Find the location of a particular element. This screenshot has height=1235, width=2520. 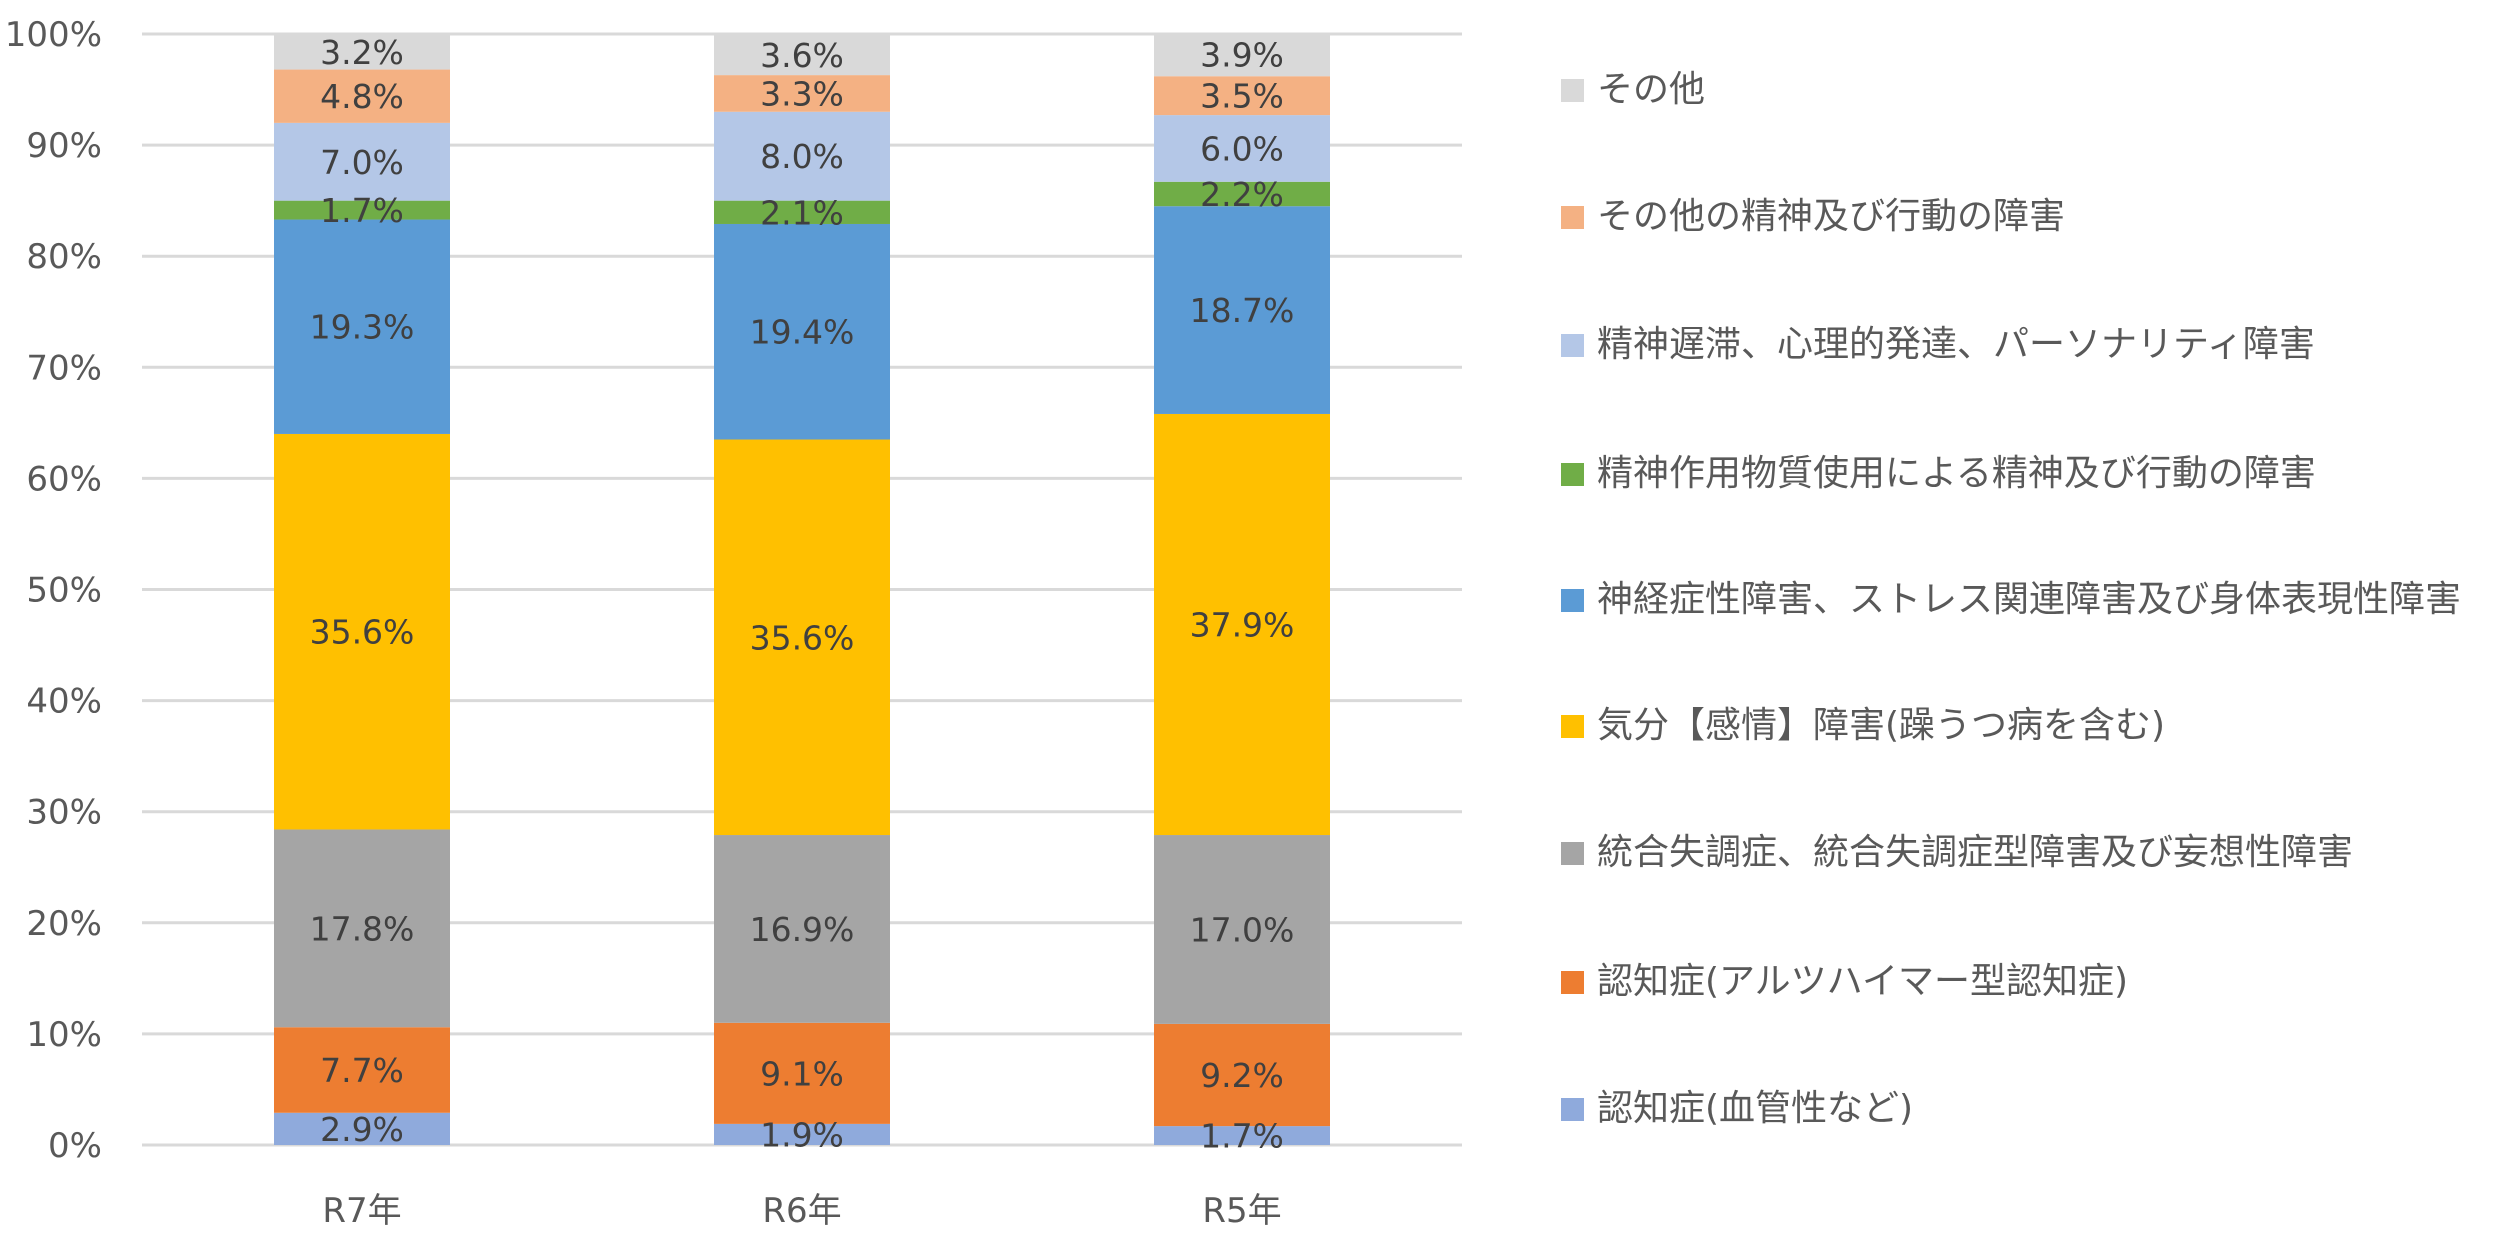

x-tick-label: R7年 is located at coordinates (361, 1211).